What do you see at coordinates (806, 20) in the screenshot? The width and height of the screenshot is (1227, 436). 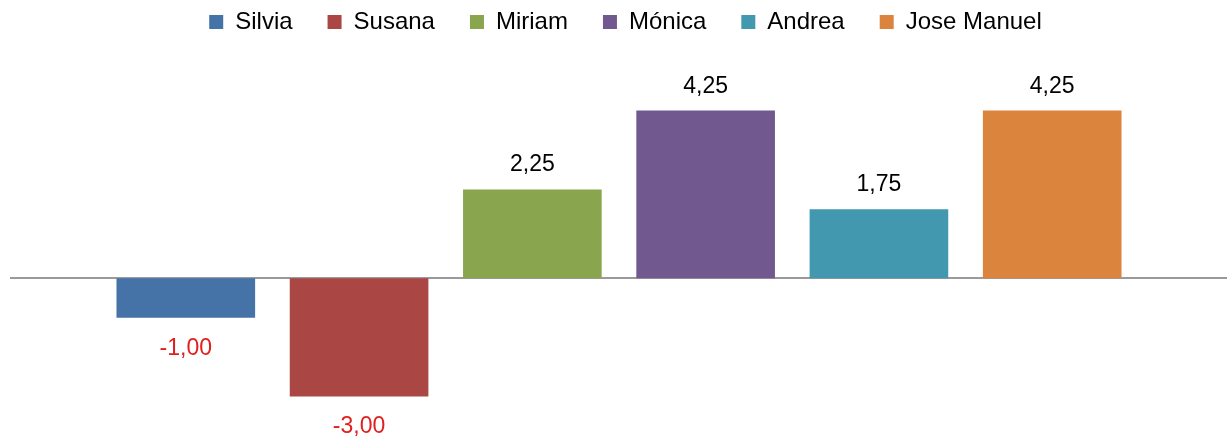 I see `legend-label: Andrea` at bounding box center [806, 20].